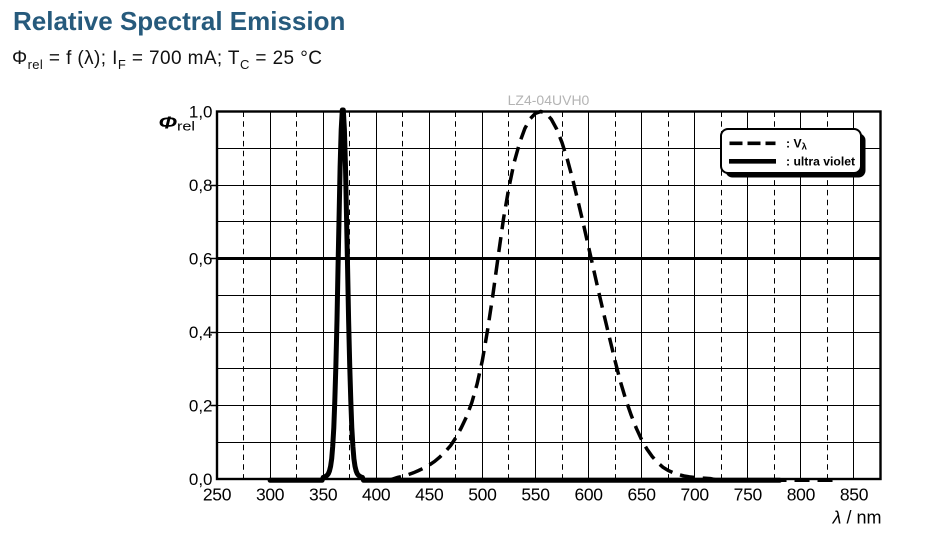 The height and width of the screenshot is (549, 932). Describe the element at coordinates (695, 495) in the screenshot. I see `svg-text: 700` at that location.